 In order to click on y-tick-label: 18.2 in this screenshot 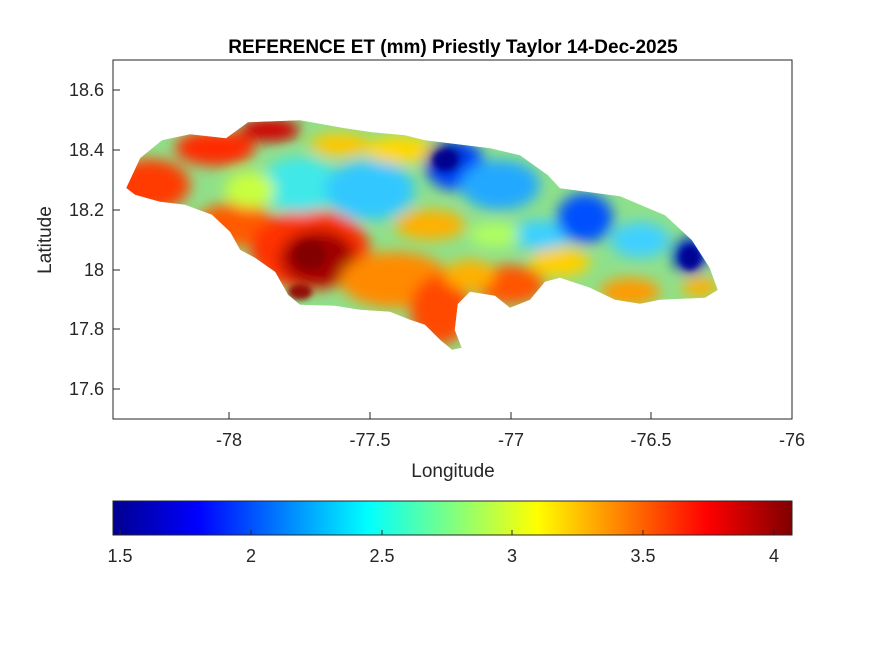, I will do `click(86, 210)`.